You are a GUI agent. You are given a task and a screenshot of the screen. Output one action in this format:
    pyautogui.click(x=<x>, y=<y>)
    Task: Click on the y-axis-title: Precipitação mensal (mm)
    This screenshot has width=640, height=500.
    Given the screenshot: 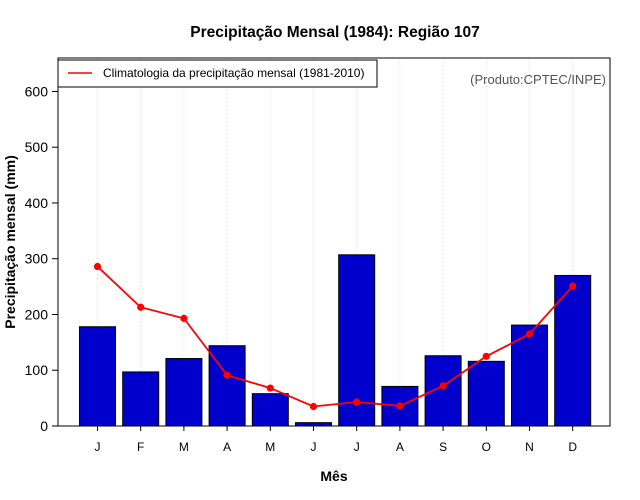 What is the action you would take?
    pyautogui.click(x=10, y=242)
    